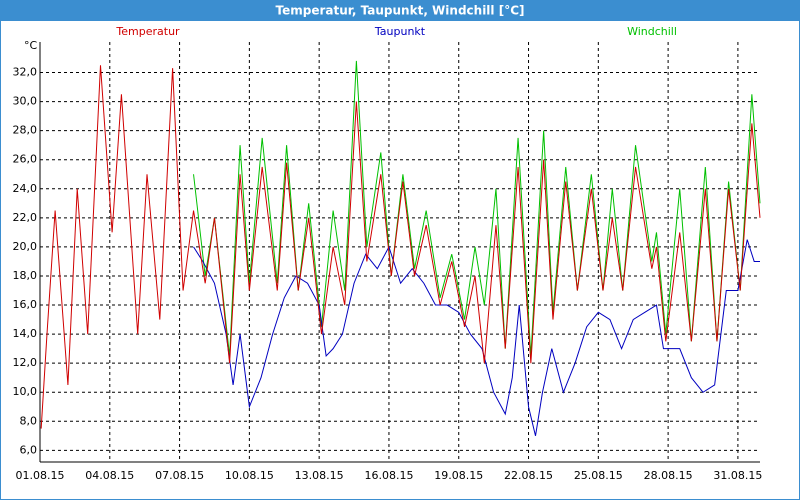 This screenshot has height=504, width=800. What do you see at coordinates (737, 475) in the screenshot?
I see `x-tick-label: 31.08.15` at bounding box center [737, 475].